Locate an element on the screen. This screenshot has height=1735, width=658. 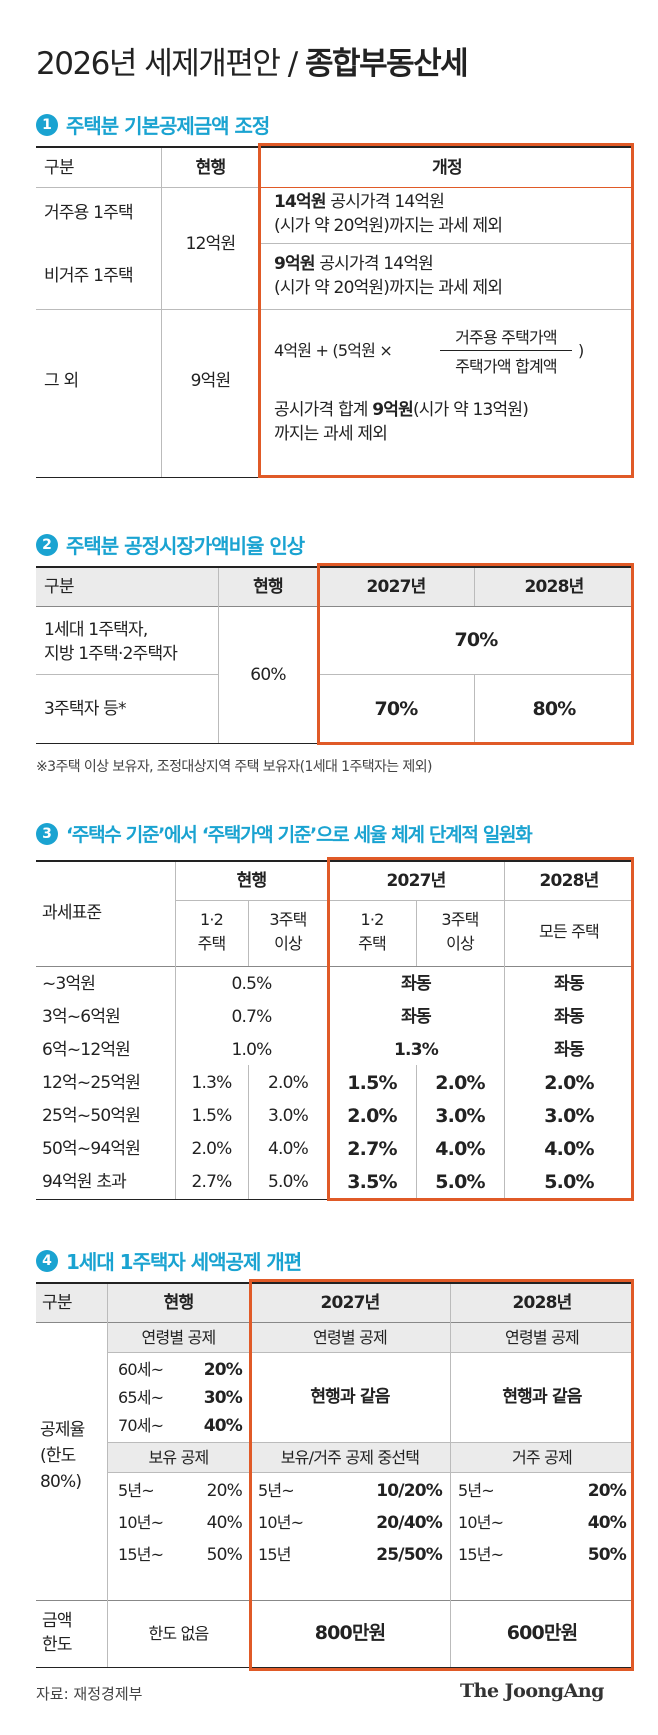
title-prefix: 2026년 세제개편안 / is located at coordinates (171, 64).